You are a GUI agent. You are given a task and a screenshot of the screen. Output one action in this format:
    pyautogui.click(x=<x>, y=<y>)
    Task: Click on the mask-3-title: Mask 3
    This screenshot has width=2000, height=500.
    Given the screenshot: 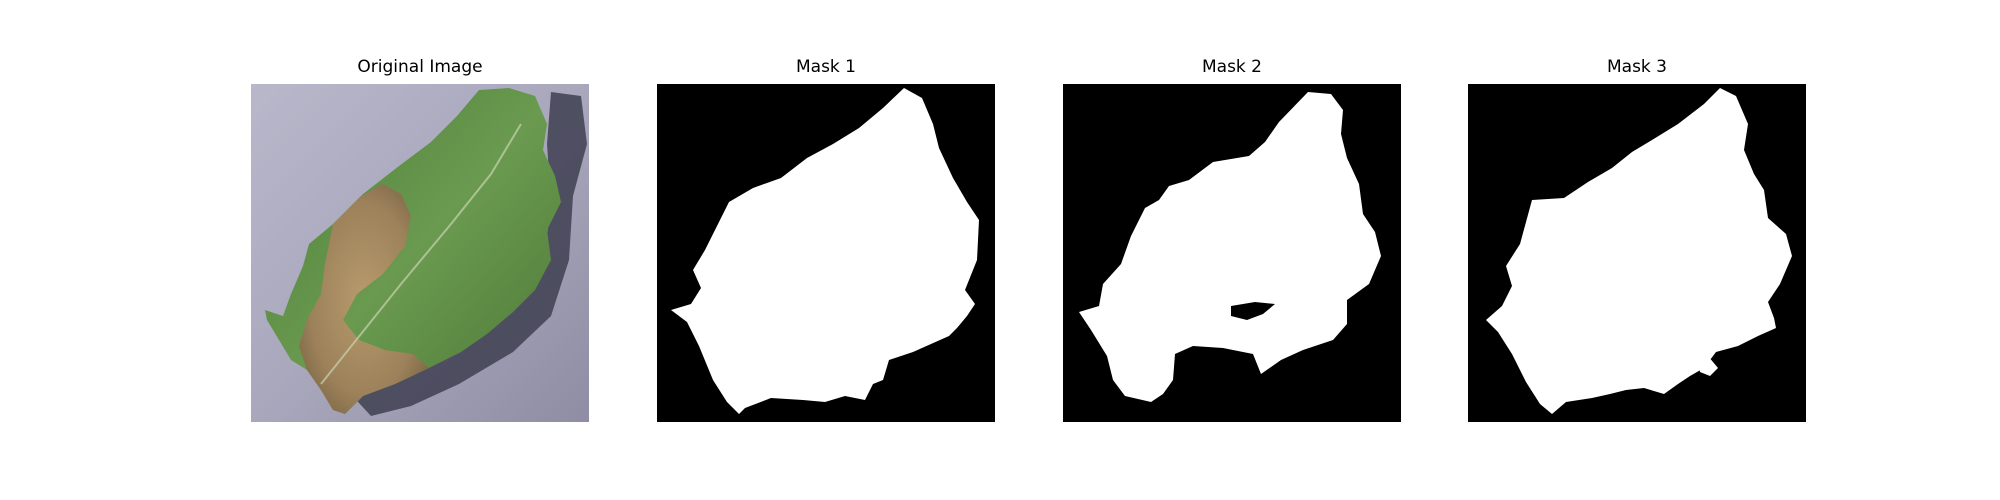 What is the action you would take?
    pyautogui.click(x=1636, y=67)
    